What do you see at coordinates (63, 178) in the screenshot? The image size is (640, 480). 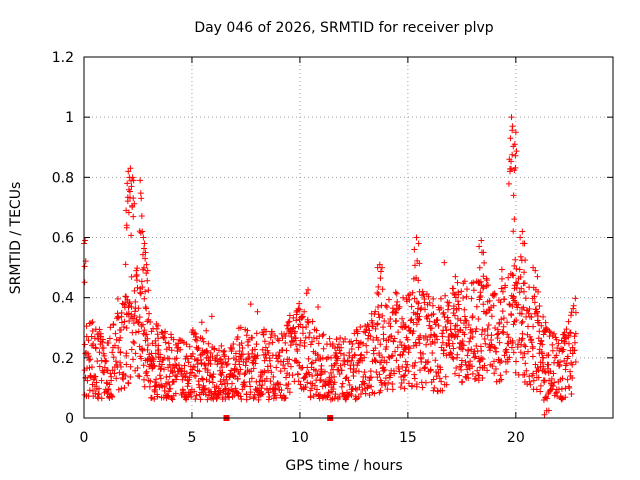 I see `y-tick-label: 0.8` at bounding box center [63, 178].